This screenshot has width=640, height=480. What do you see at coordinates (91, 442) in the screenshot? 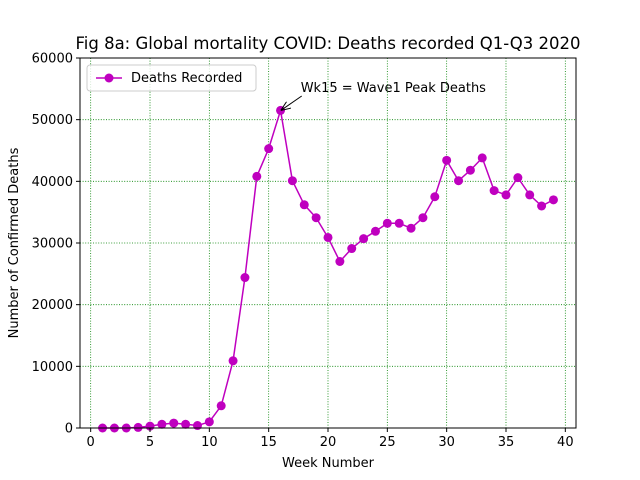
I see `x-tick-label: 0` at bounding box center [91, 442].